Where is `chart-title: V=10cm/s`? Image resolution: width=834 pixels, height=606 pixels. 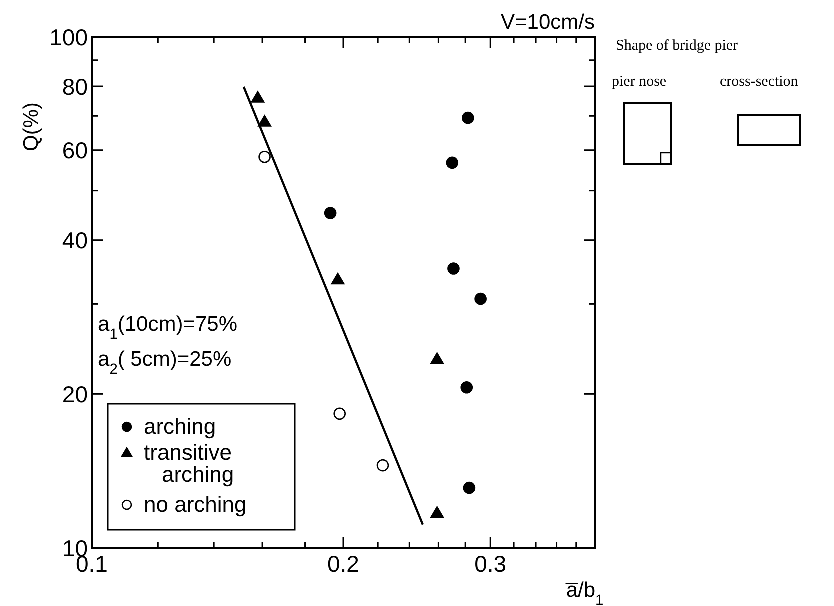
chart-title: V=10cm/s is located at coordinates (548, 22).